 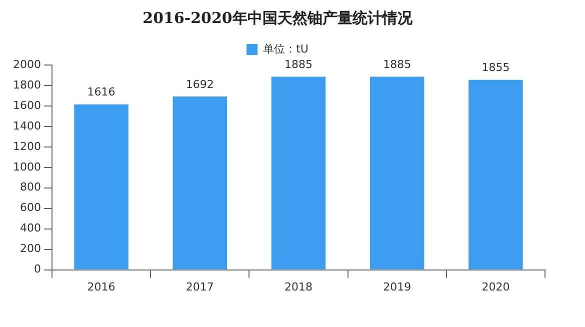 What do you see at coordinates (200, 287) in the screenshot?
I see `x-tick-label: 2017` at bounding box center [200, 287].